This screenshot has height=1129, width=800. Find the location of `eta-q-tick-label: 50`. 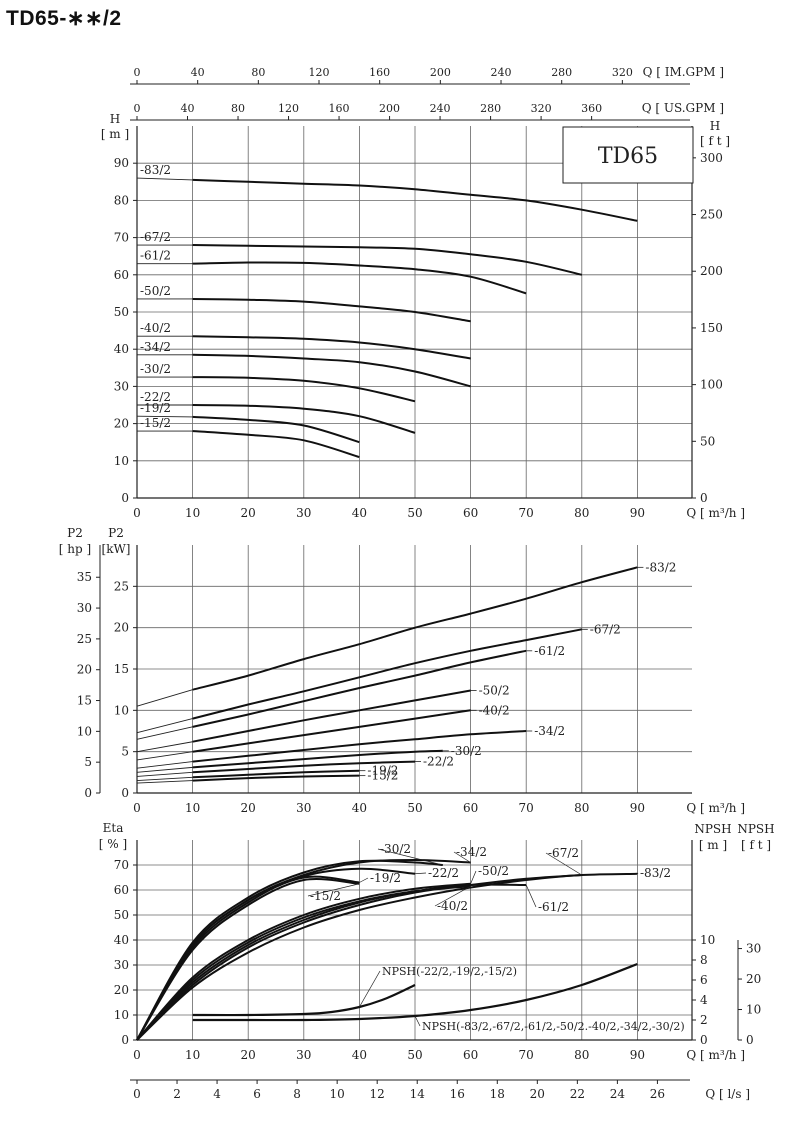

eta-q-tick-label: 50 is located at coordinates (414, 1055).